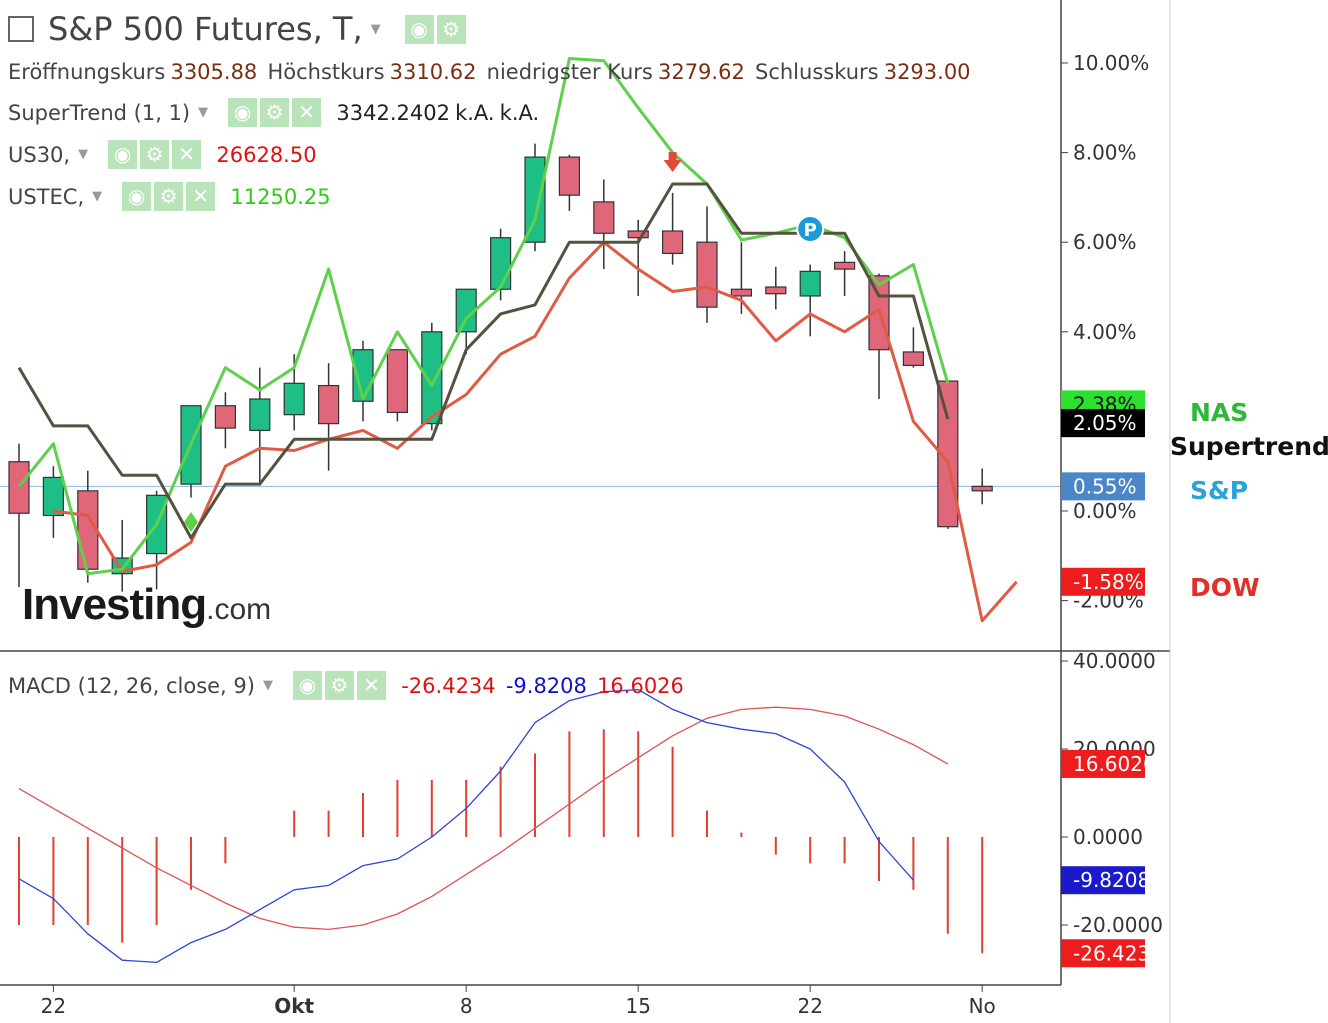 Image resolution: width=1328 pixels, height=1023 pixels. Describe the element at coordinates (191, 522) in the screenshot. I see `buy-signal-marker` at that location.